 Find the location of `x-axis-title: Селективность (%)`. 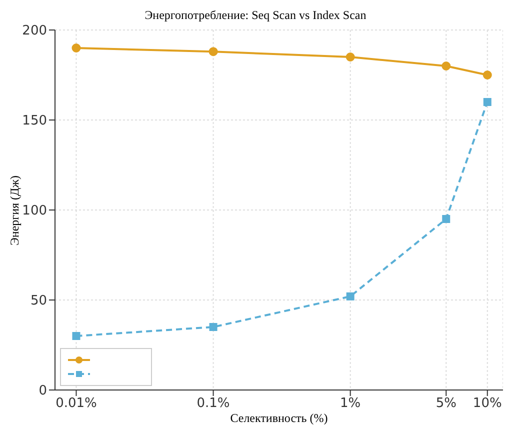

x-axis-title: Селективность (%) is located at coordinates (279, 418).